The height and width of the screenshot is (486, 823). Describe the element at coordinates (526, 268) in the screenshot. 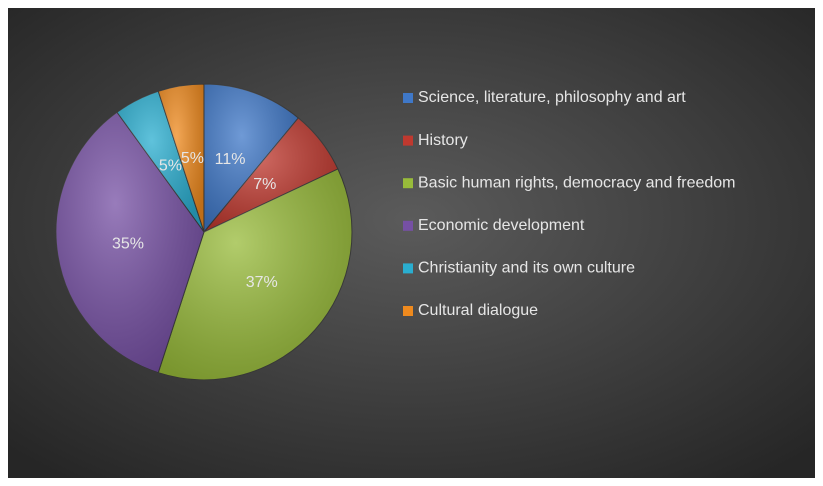

I see `legend-entry: Christianity and its own culture` at that location.